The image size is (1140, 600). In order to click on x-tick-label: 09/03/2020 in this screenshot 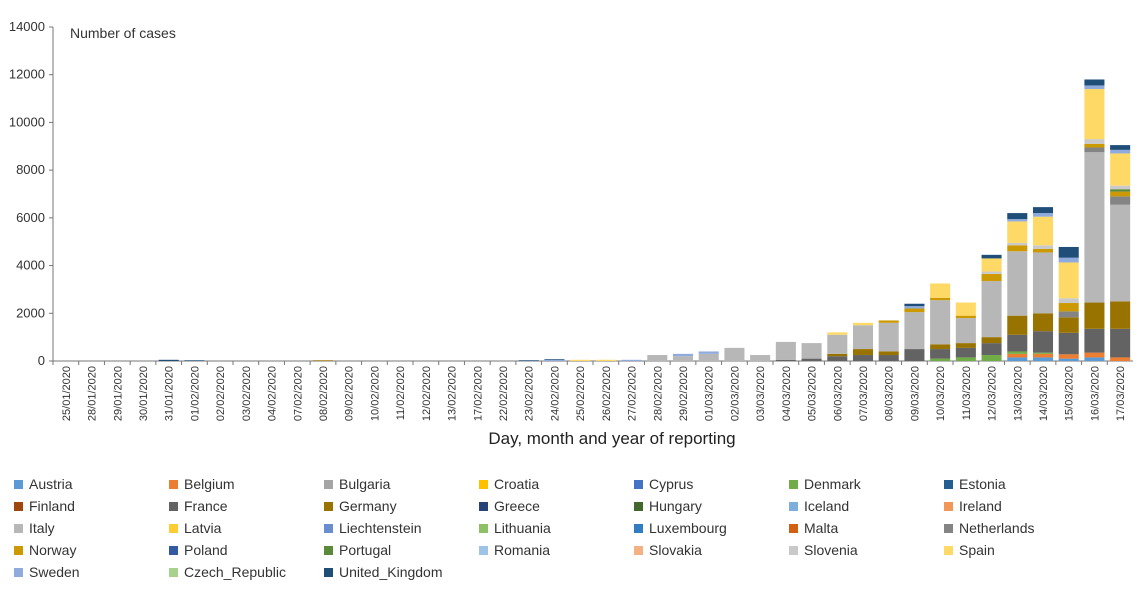, I will do `click(915, 393)`.